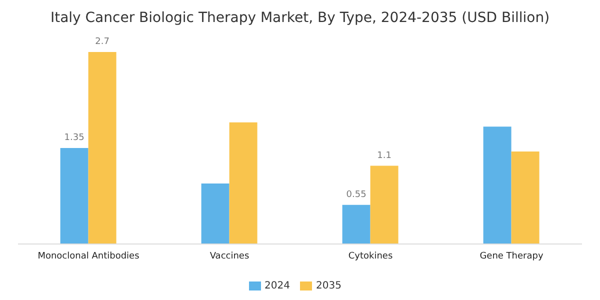  Describe the element at coordinates (102, 42) in the screenshot. I see `data-label: 2.7` at that location.